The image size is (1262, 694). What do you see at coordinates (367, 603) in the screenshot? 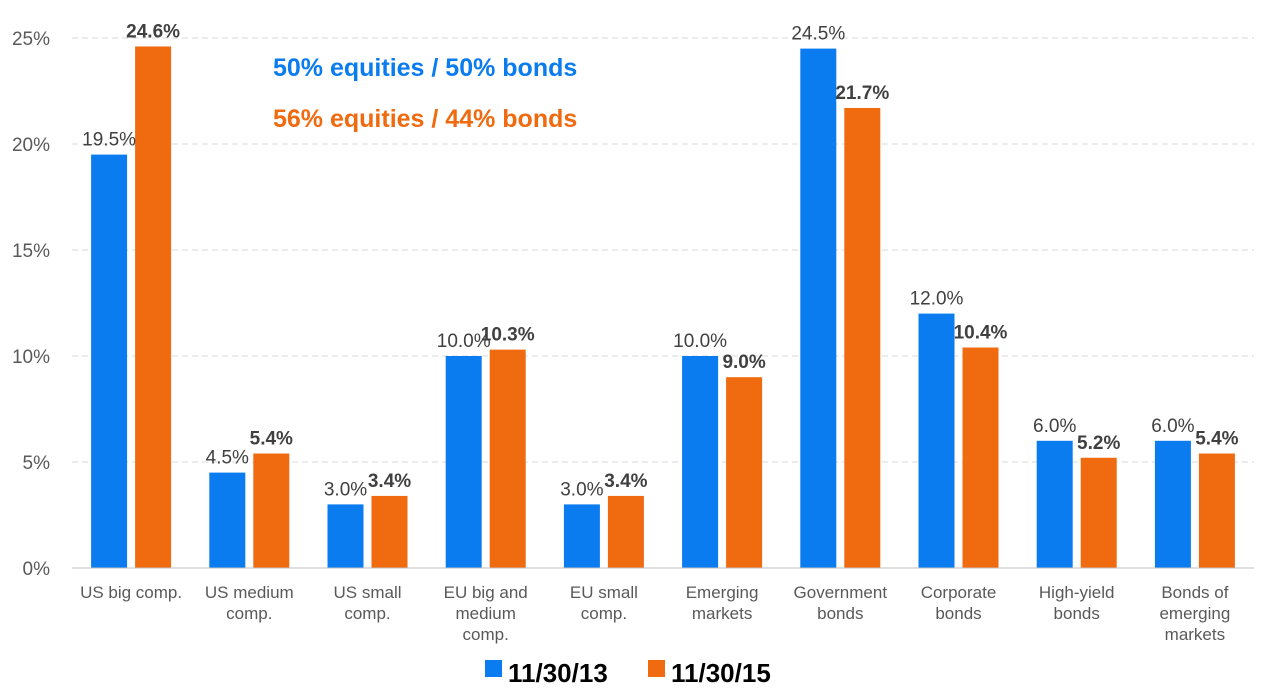
I see `category-label: US small comp.` at bounding box center [367, 603].